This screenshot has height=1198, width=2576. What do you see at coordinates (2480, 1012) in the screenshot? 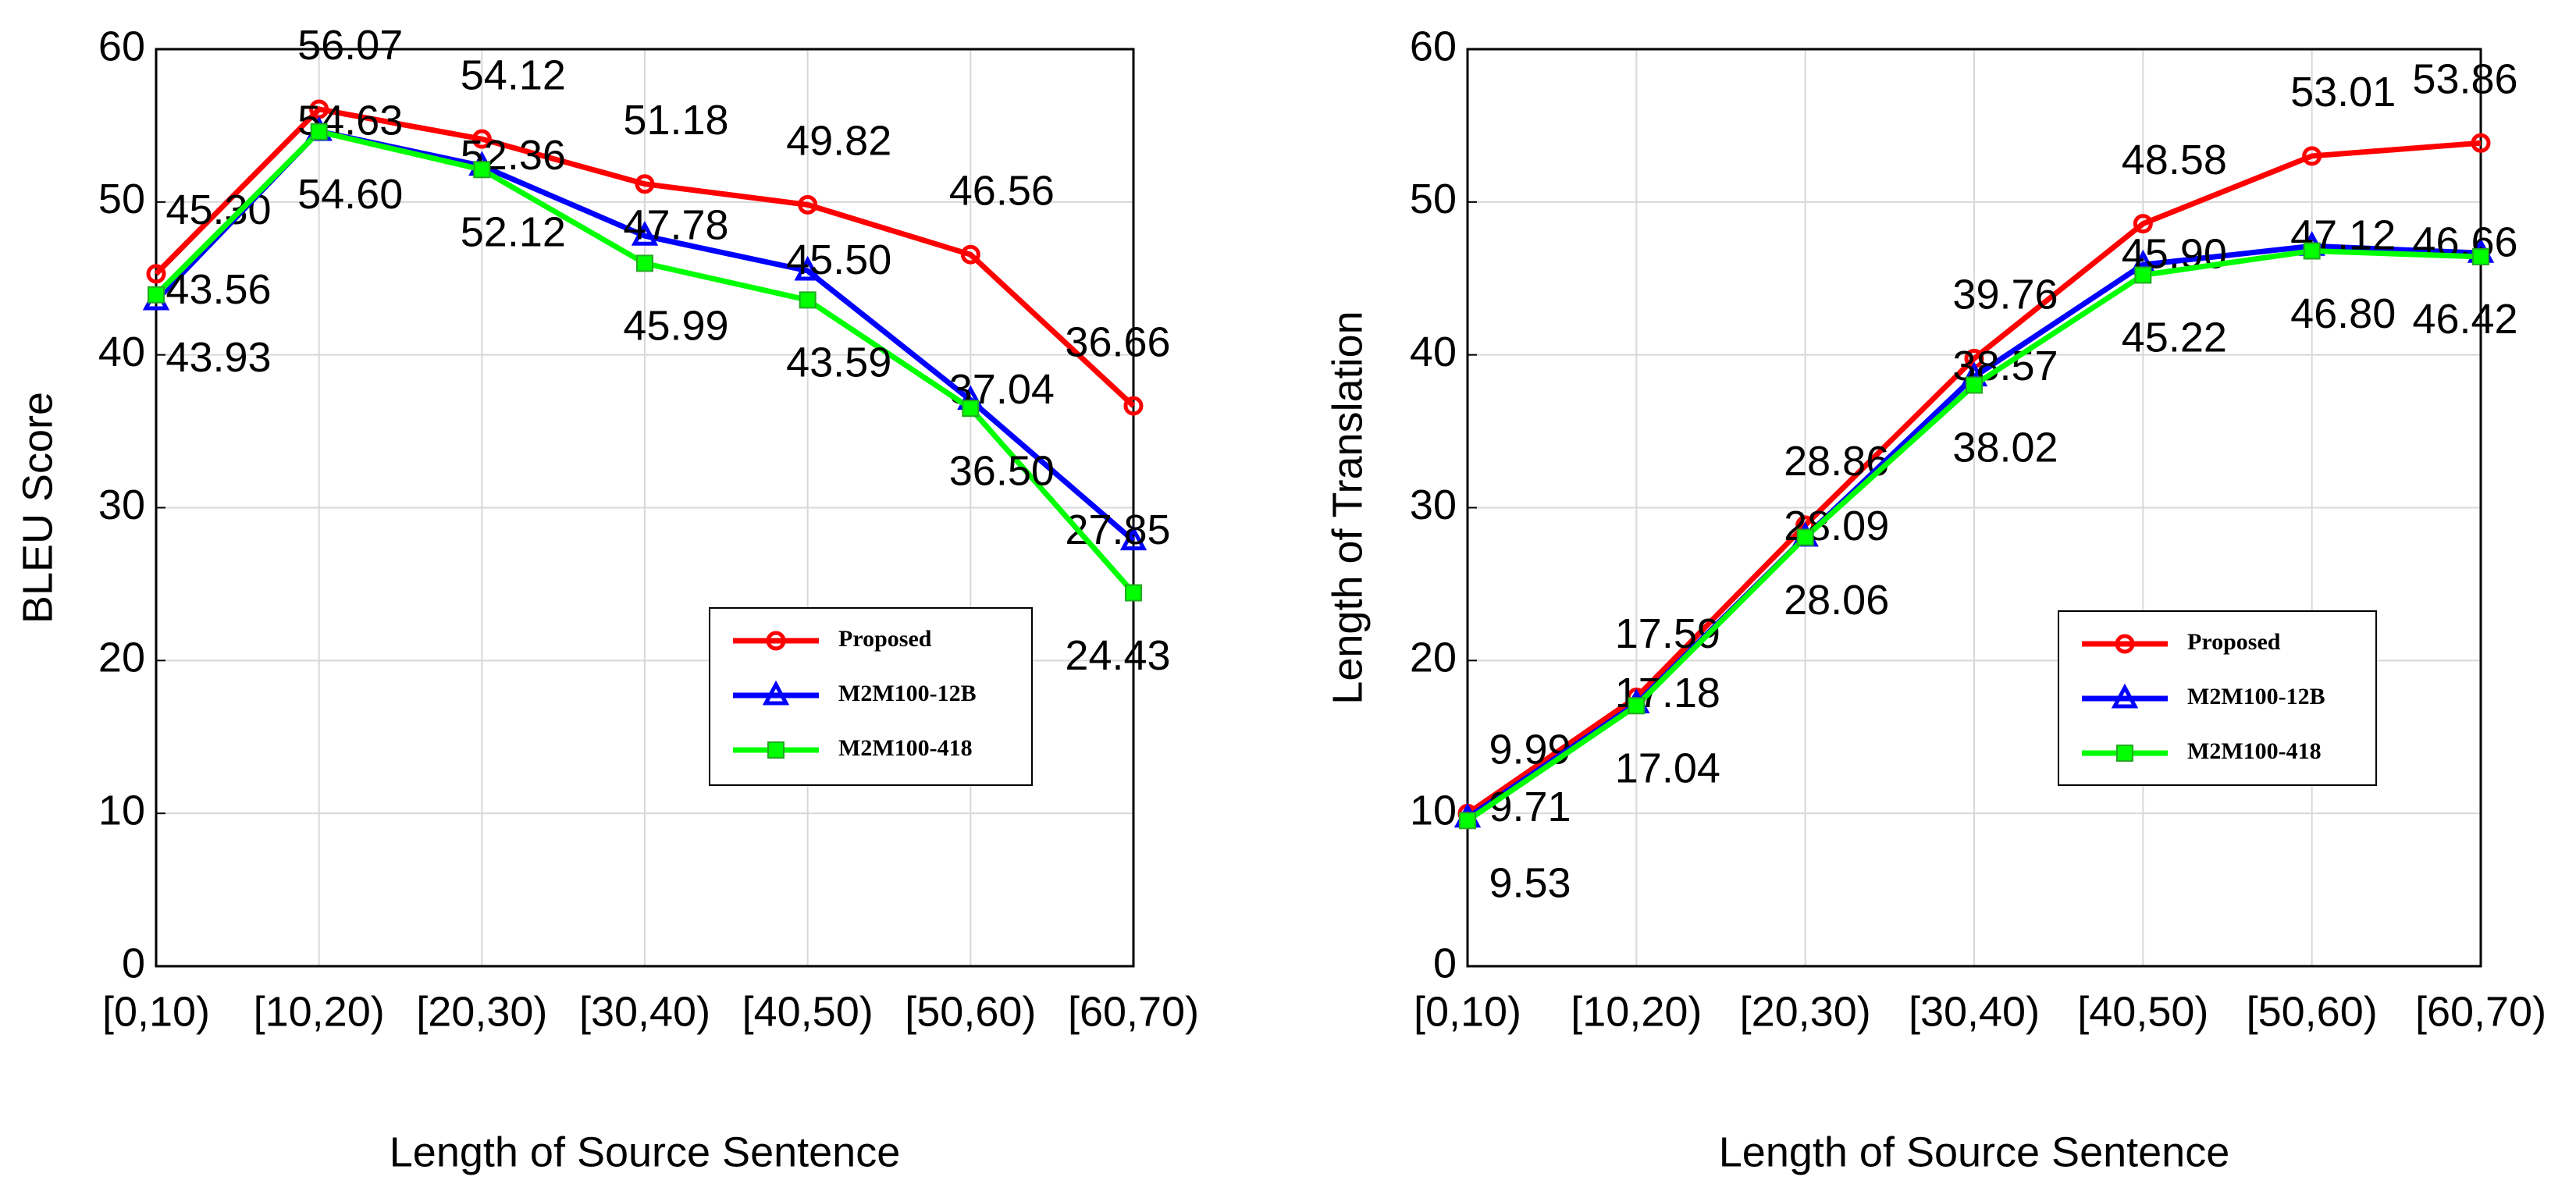
I see `x-tick-label: [60,70)` at bounding box center [2480, 1012].